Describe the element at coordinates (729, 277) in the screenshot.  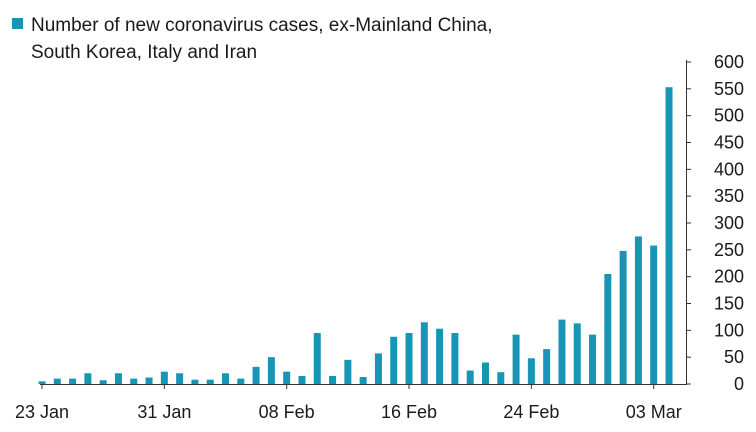
I see `y-tick-label: 200` at that location.